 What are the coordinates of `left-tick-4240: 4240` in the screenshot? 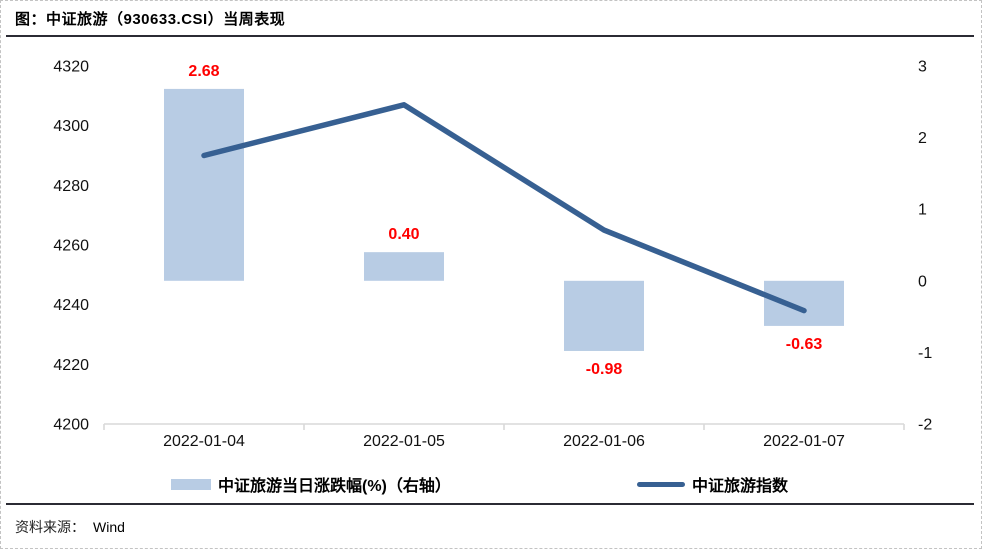 It's located at (71, 305).